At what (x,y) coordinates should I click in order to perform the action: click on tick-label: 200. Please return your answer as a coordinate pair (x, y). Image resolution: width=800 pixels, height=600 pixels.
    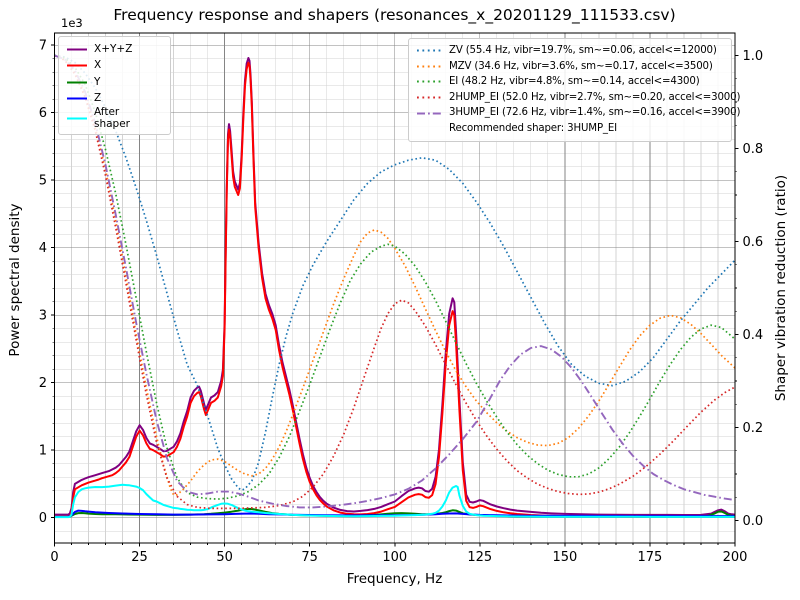
    Looking at the image, I should click on (735, 557).